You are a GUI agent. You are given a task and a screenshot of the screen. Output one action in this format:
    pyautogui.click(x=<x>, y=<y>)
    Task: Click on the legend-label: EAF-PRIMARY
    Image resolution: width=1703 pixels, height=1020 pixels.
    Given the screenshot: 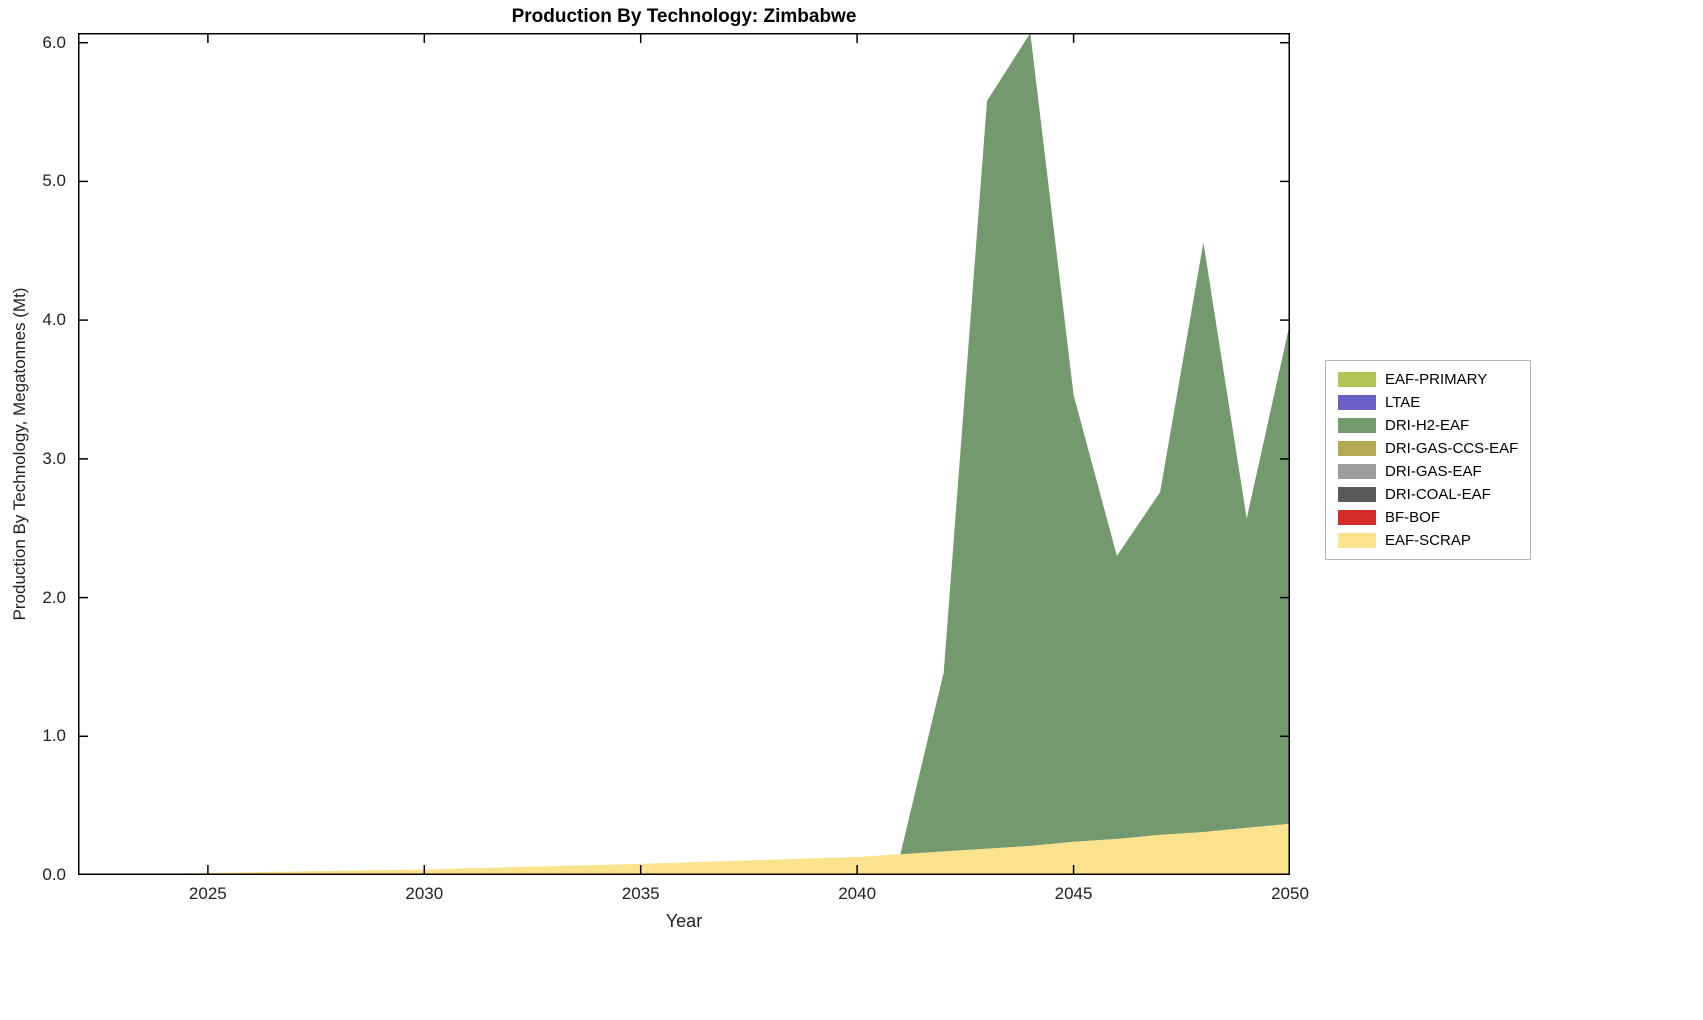 What is the action you would take?
    pyautogui.click(x=1436, y=379)
    